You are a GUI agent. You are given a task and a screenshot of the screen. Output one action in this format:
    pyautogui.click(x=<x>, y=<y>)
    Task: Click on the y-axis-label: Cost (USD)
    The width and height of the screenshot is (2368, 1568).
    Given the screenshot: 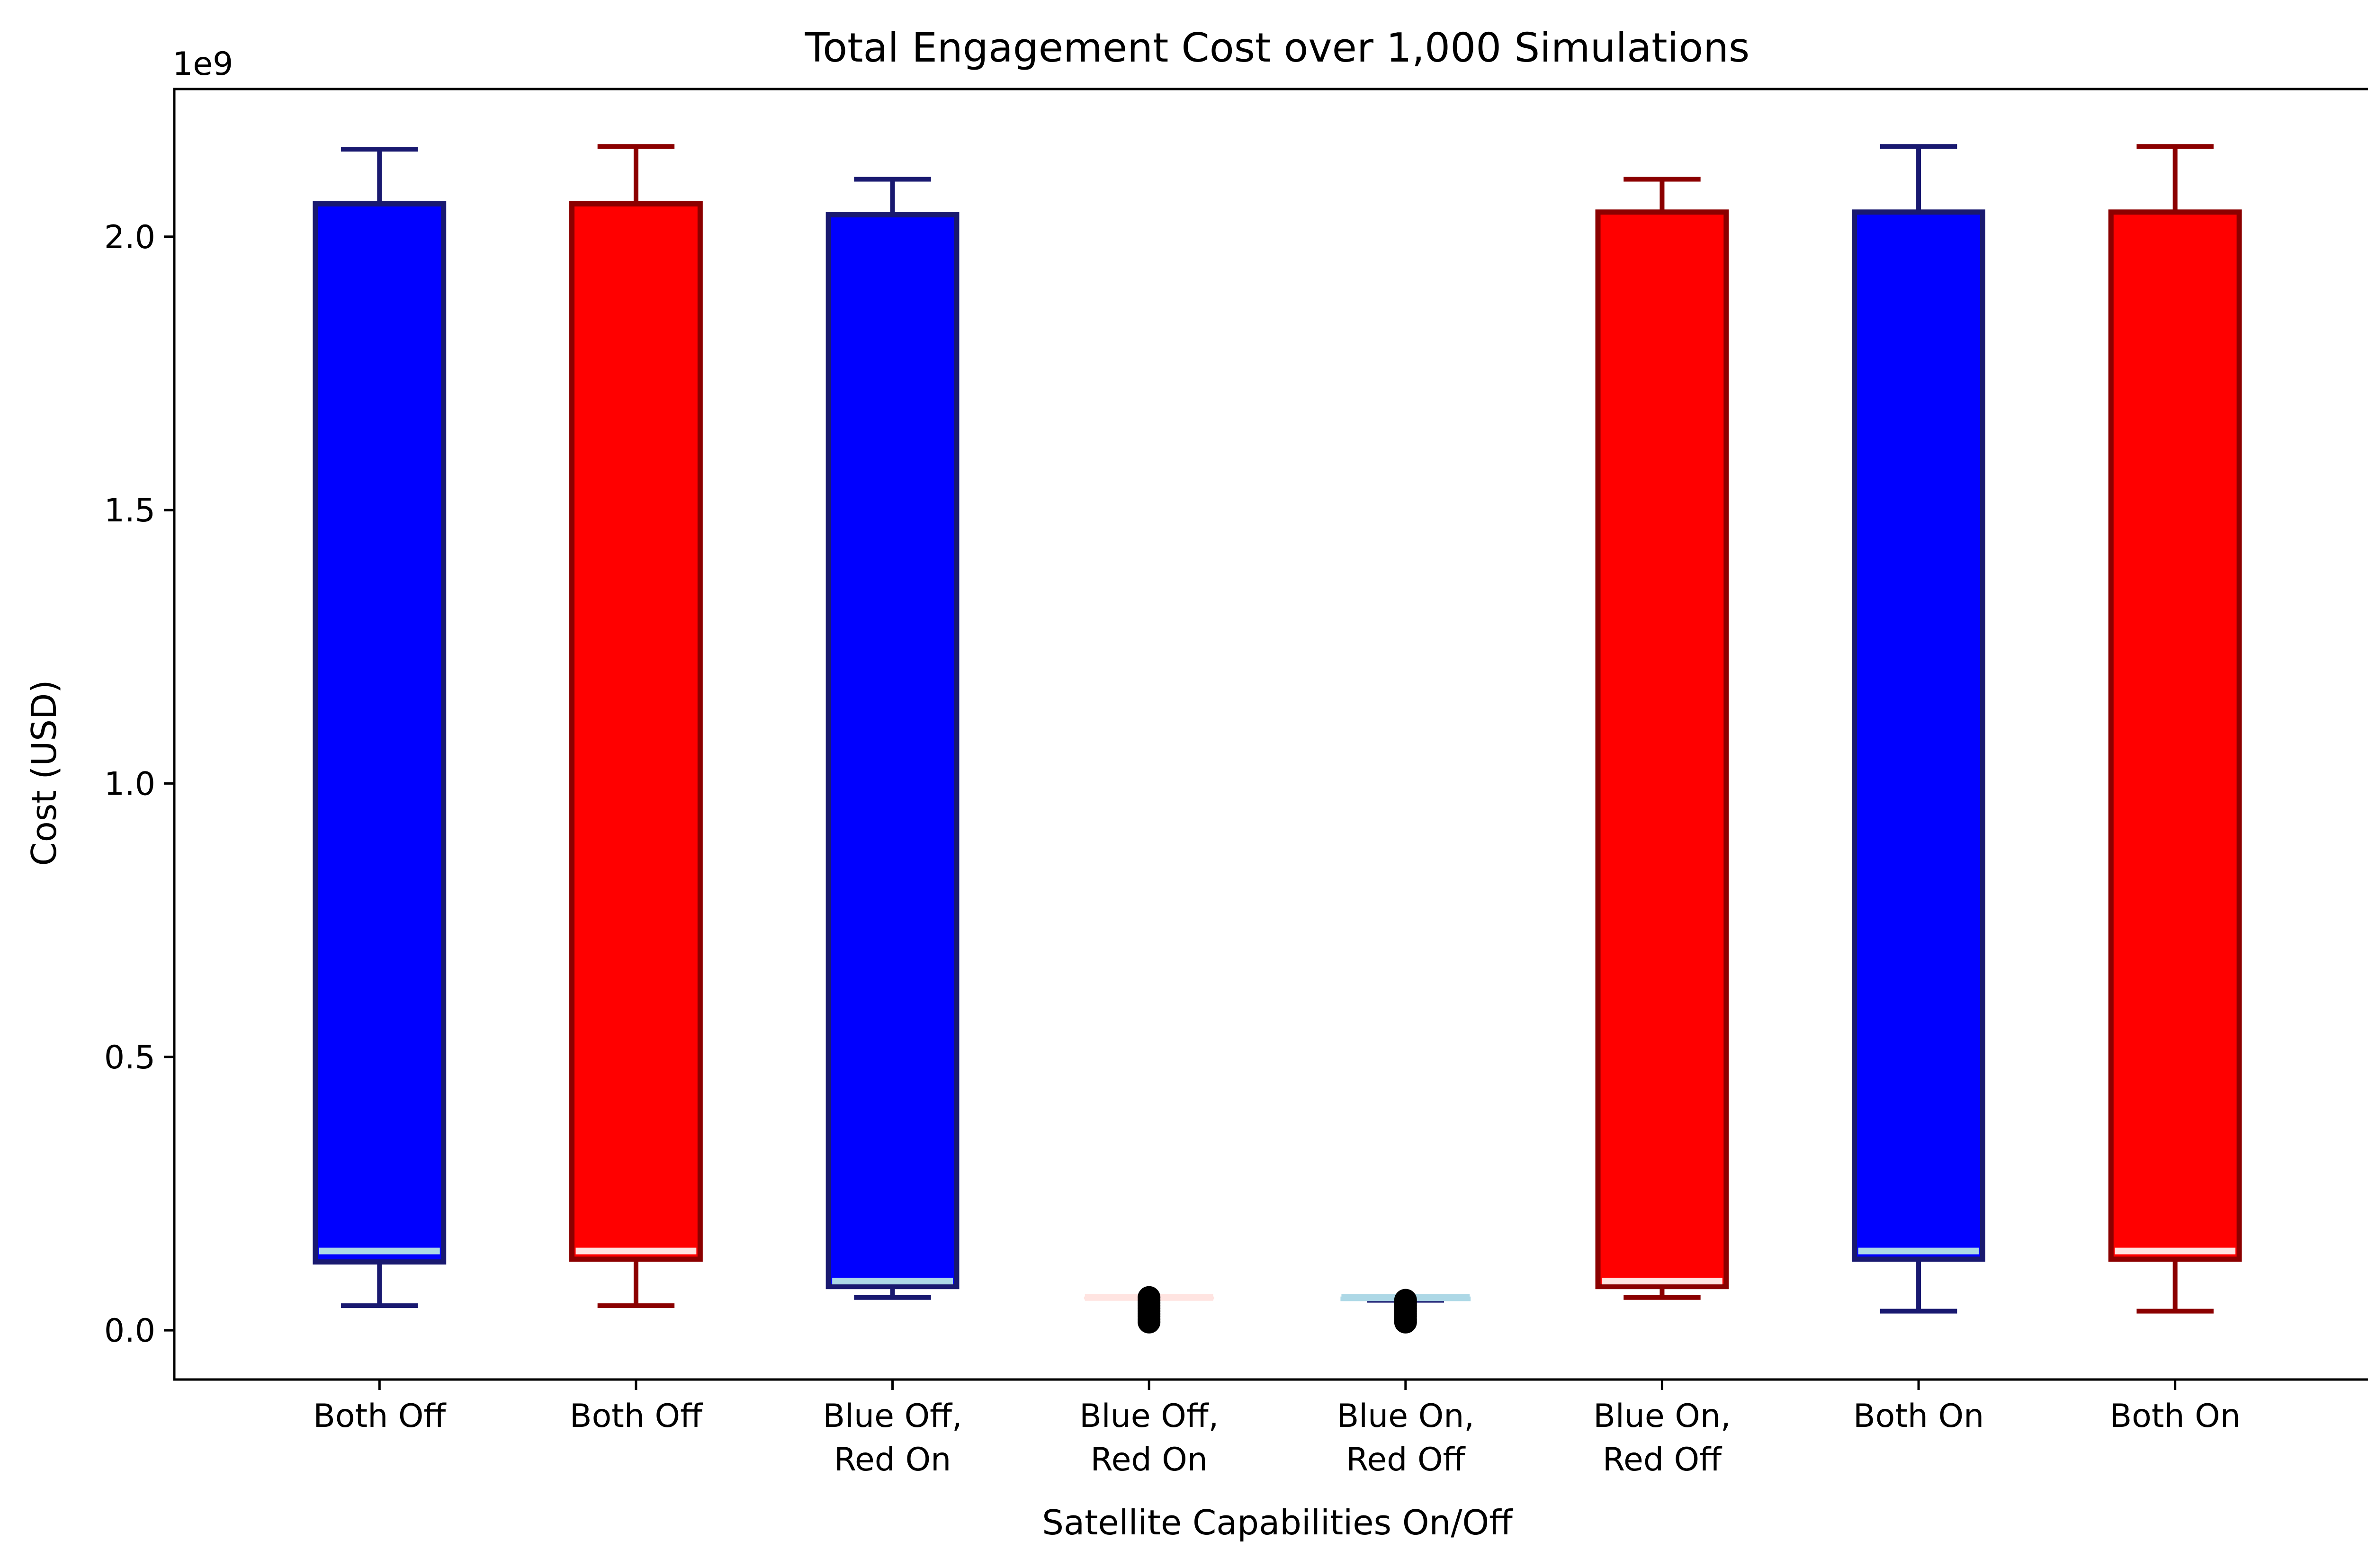 What is the action you would take?
    pyautogui.click(x=44, y=773)
    